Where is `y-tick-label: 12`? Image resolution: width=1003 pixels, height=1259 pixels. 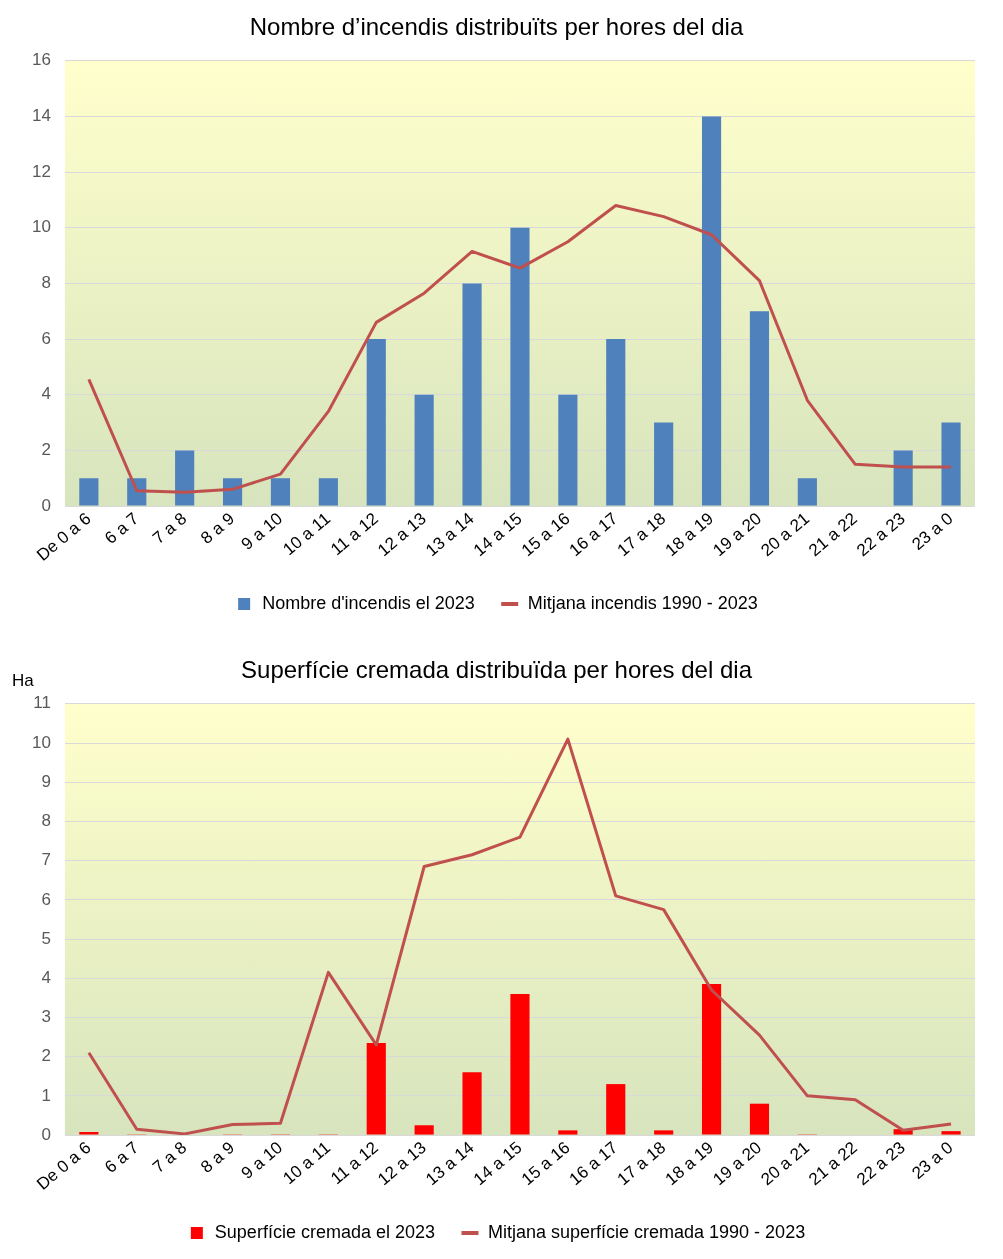
y-tick-label: 12 is located at coordinates (41, 171).